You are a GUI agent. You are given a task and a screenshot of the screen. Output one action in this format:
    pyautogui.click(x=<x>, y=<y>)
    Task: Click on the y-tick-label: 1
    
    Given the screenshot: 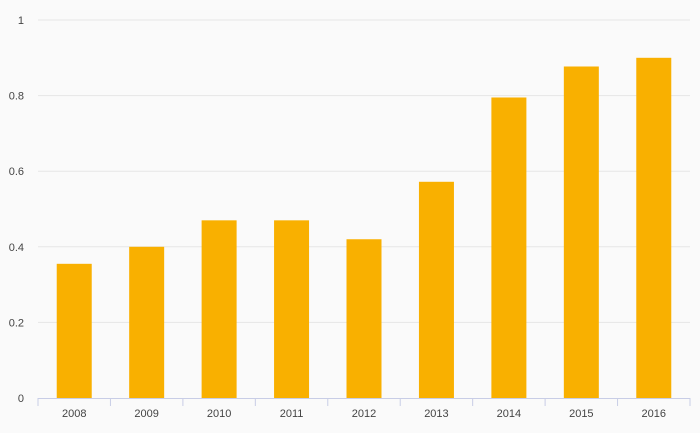 What is the action you would take?
    pyautogui.click(x=21, y=21)
    